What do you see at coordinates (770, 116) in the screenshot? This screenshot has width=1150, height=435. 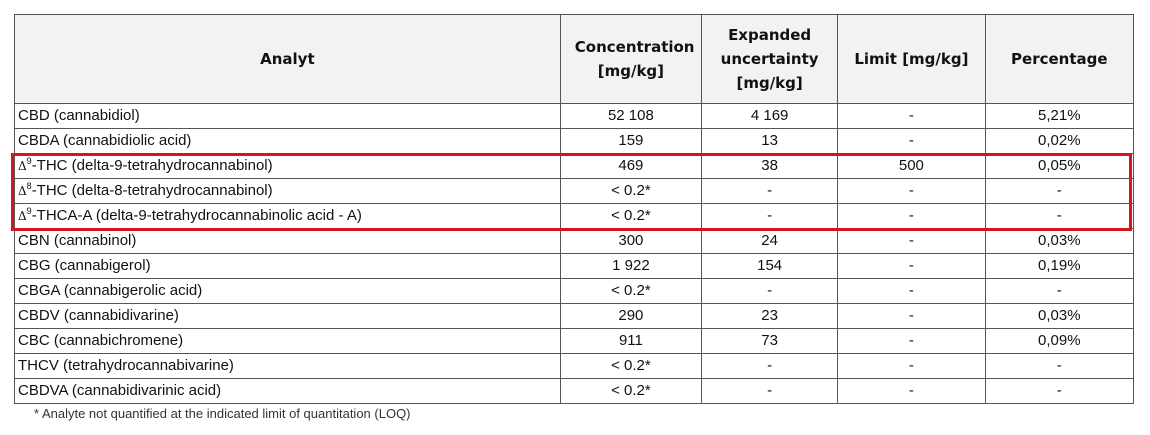 I see `uncertainty-cell: 4 169` at bounding box center [770, 116].